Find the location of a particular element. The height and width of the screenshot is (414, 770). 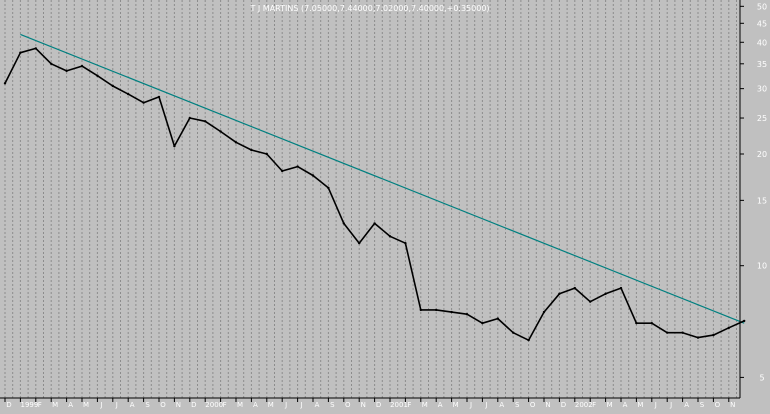

x-tick-label: 2001 is located at coordinates (399, 405).